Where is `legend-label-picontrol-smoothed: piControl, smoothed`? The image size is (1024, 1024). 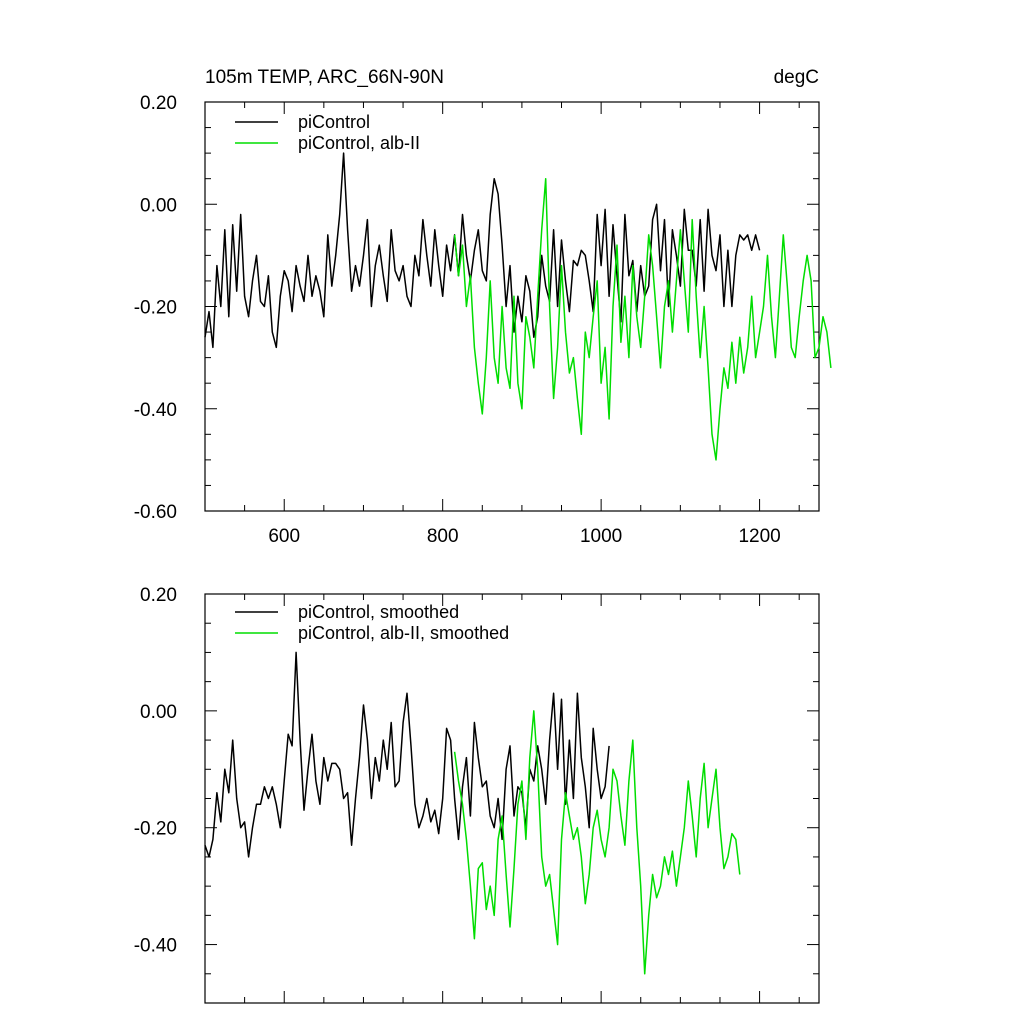 legend-label-picontrol-smoothed: piControl, smoothed is located at coordinates (378, 612).